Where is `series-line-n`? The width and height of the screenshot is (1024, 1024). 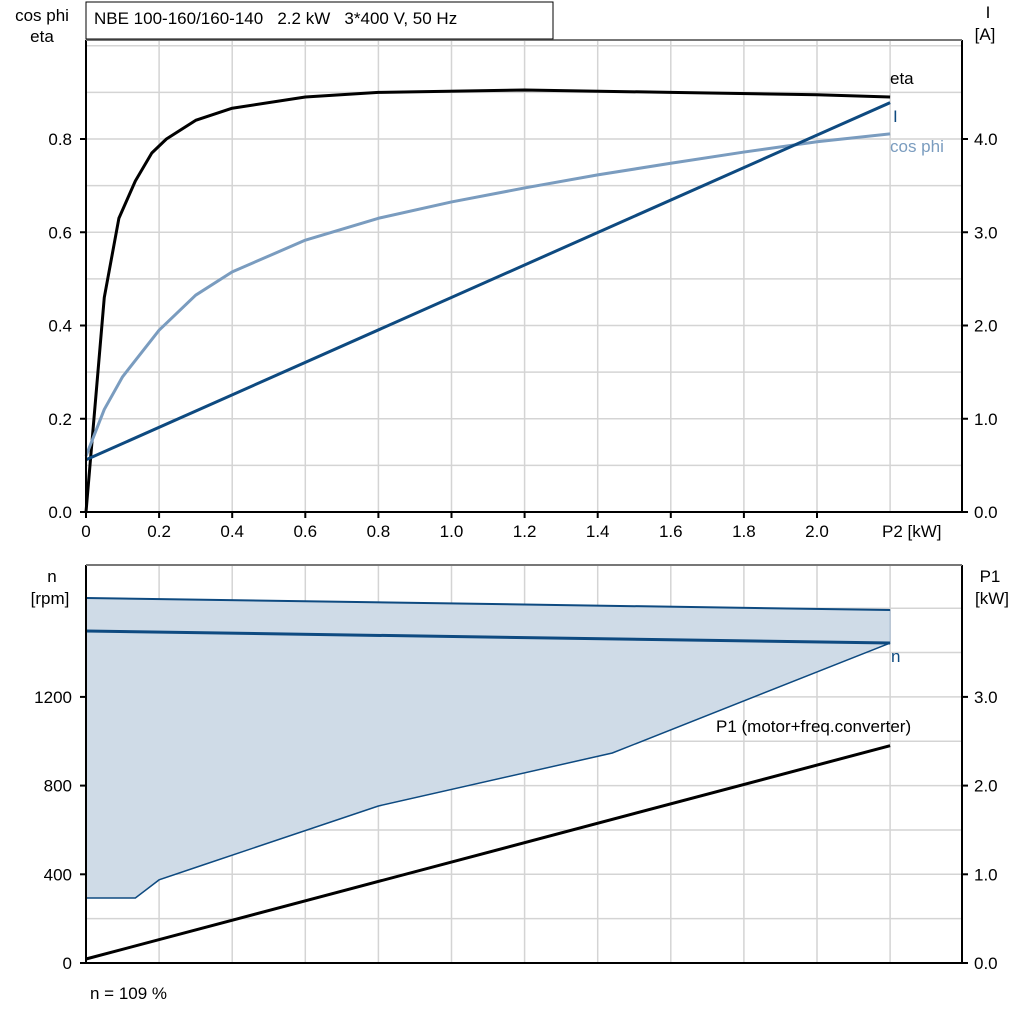
series-line-n is located at coordinates (488, 637).